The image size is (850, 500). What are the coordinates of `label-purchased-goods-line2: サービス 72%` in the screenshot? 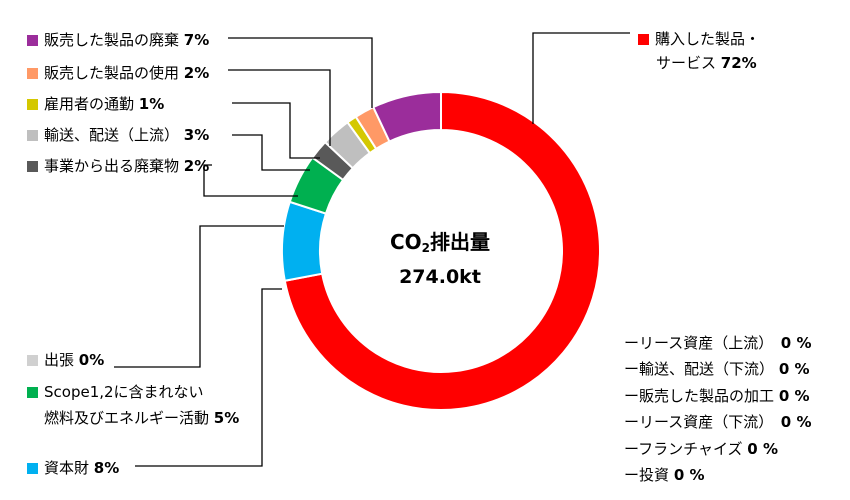 It's located at (706, 63).